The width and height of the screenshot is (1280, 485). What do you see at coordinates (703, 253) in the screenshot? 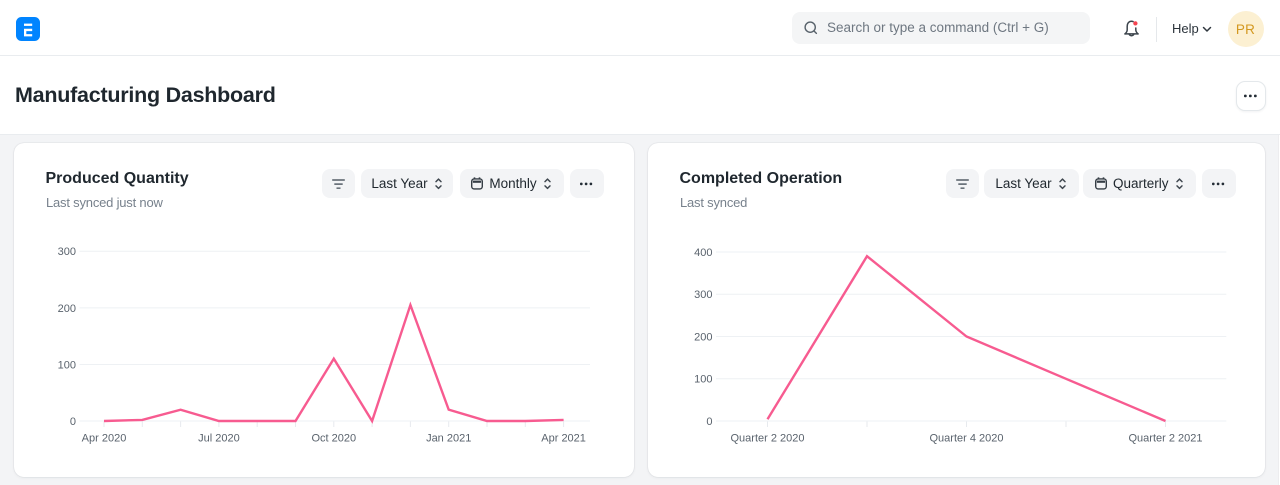
I see `svg-text: 400` at bounding box center [703, 253].